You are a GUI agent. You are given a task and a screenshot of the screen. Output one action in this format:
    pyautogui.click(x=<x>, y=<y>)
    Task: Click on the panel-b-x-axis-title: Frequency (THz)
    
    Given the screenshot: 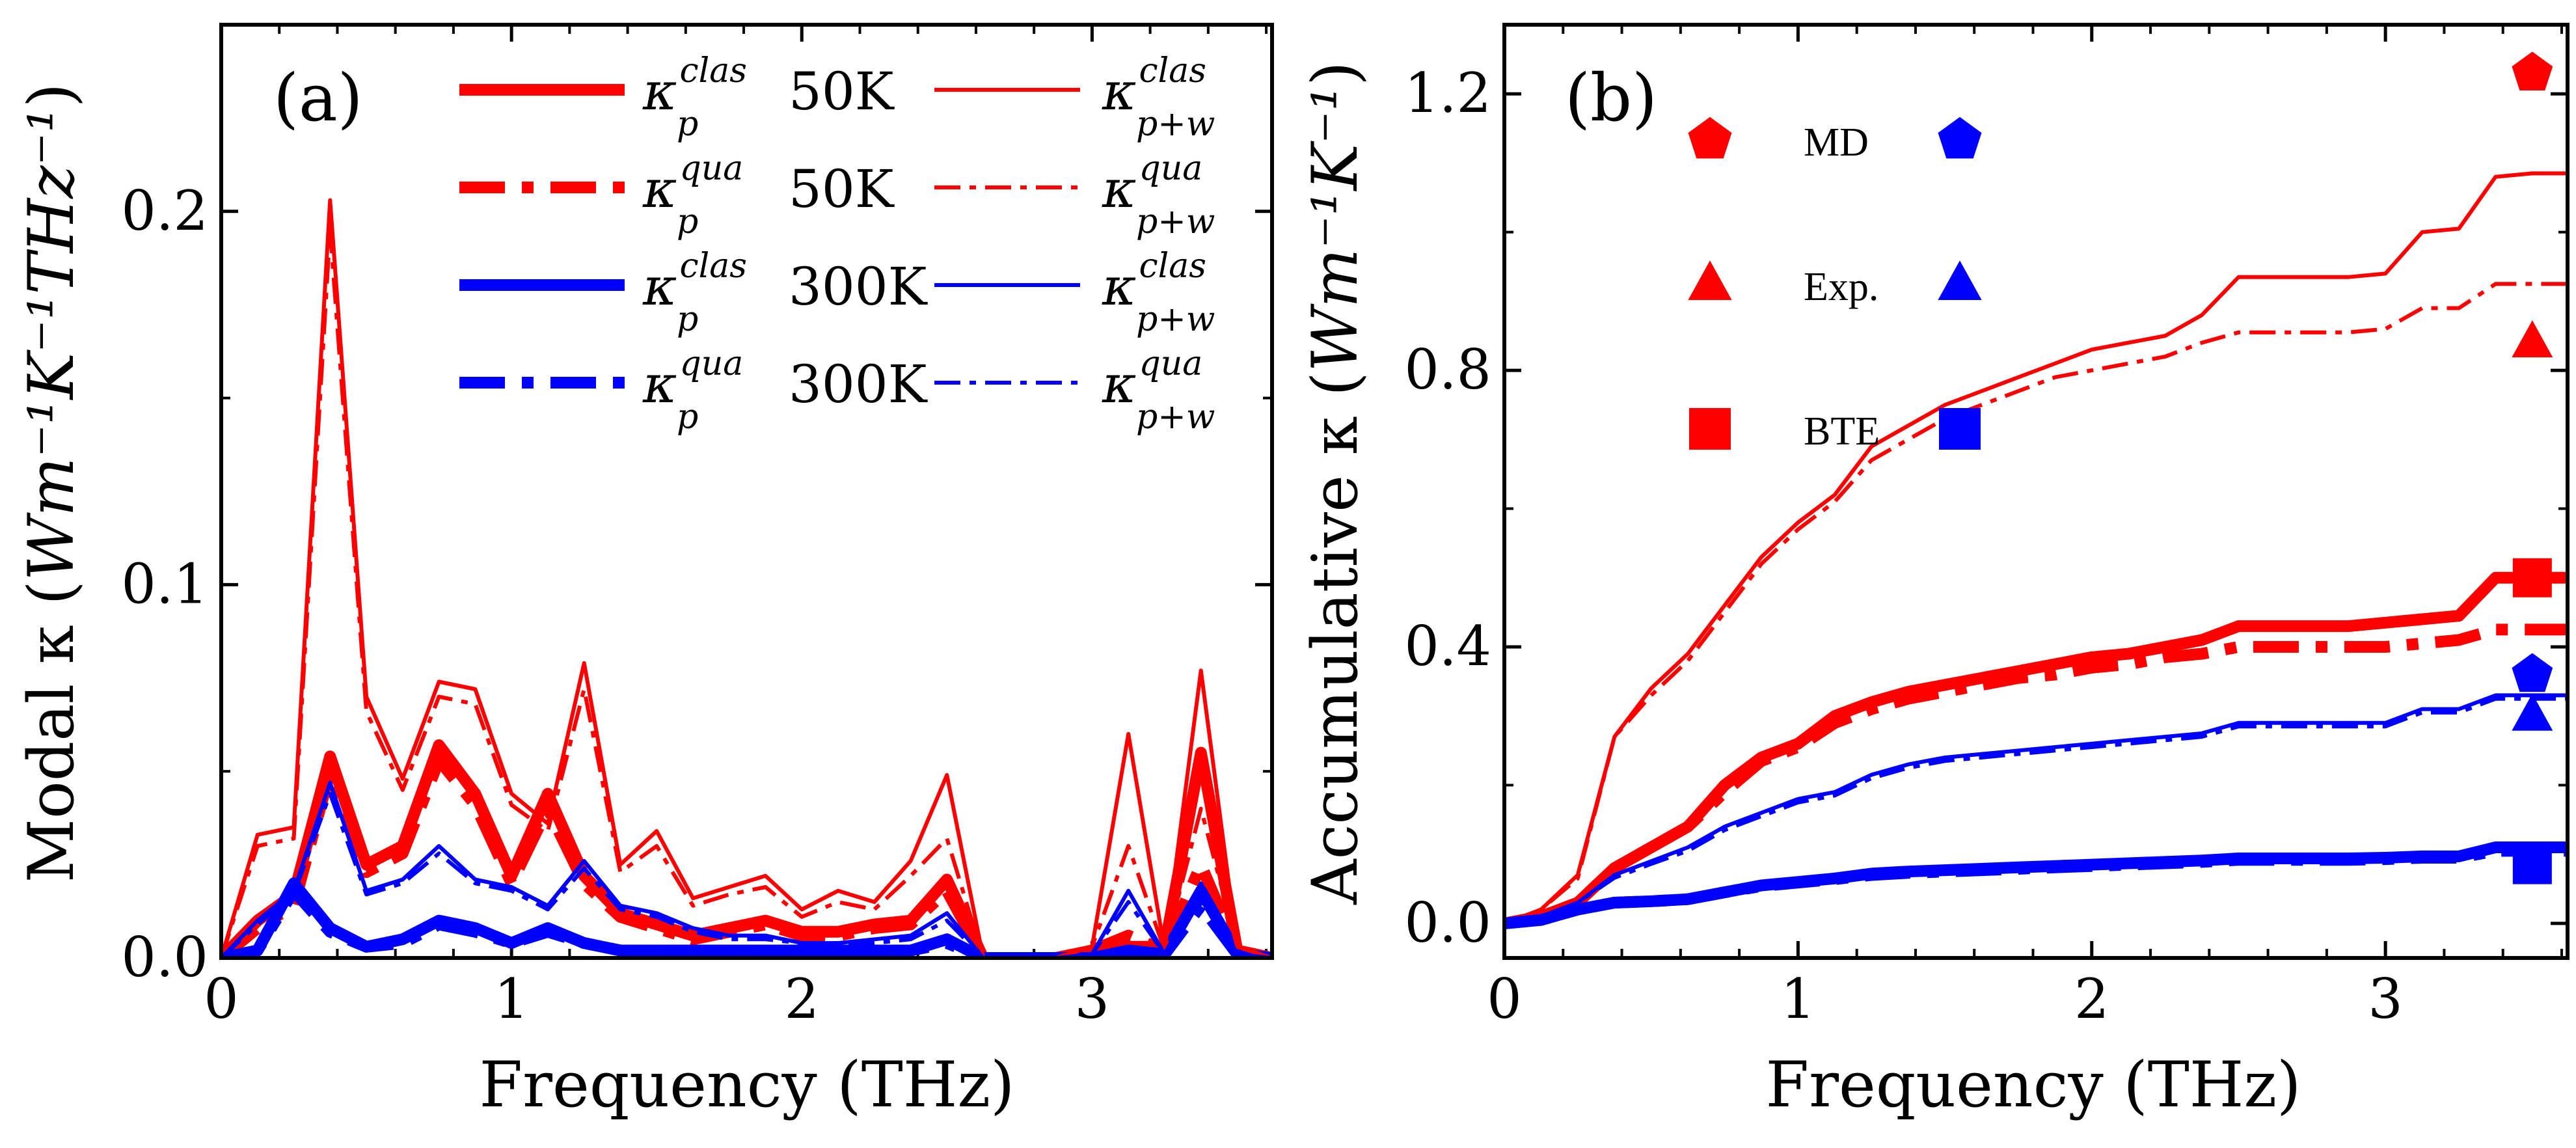 What is the action you would take?
    pyautogui.click(x=2033, y=1084)
    